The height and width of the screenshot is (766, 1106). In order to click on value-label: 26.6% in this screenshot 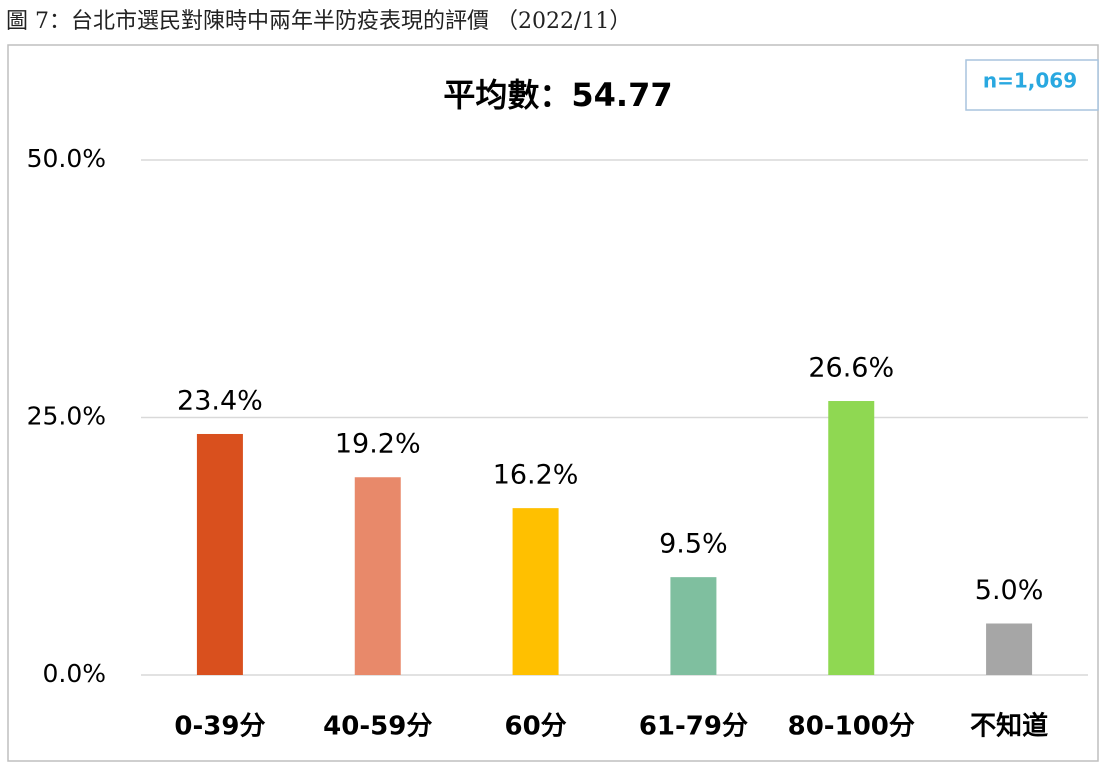, I will do `click(851, 368)`.